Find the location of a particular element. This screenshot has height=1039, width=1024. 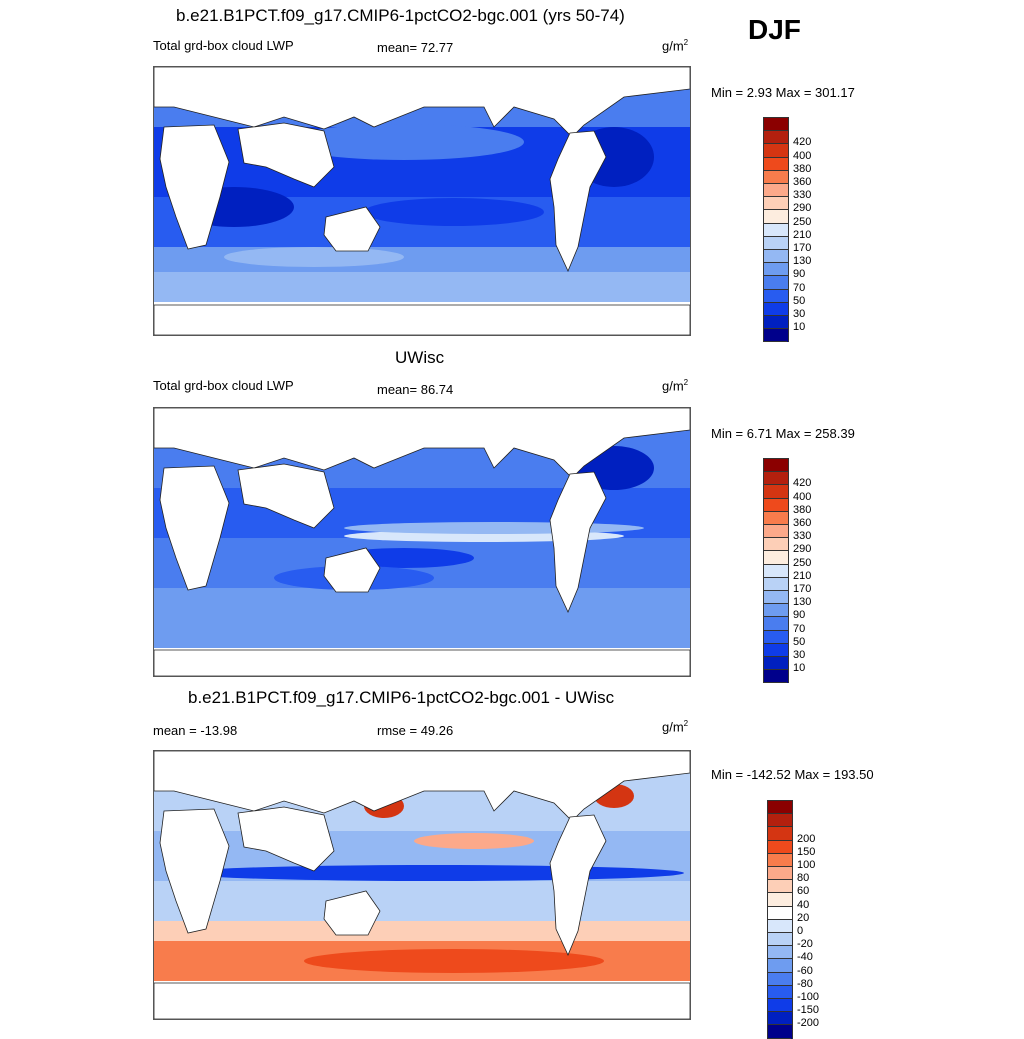

colorbar-label: 400 is located at coordinates (802, 496).